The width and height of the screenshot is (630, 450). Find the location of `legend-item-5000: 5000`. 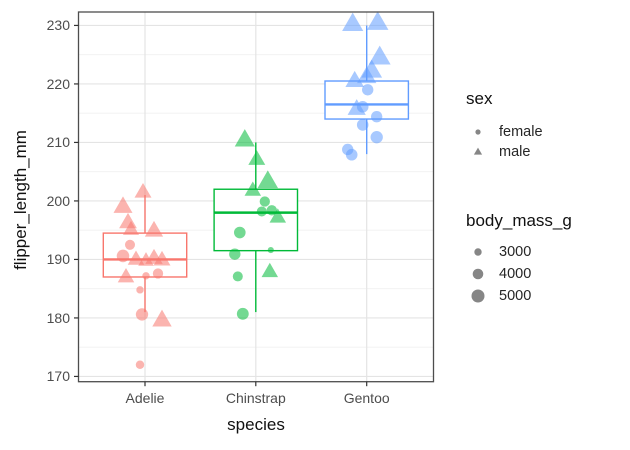

legend-item-5000: 5000 is located at coordinates (548, 296).